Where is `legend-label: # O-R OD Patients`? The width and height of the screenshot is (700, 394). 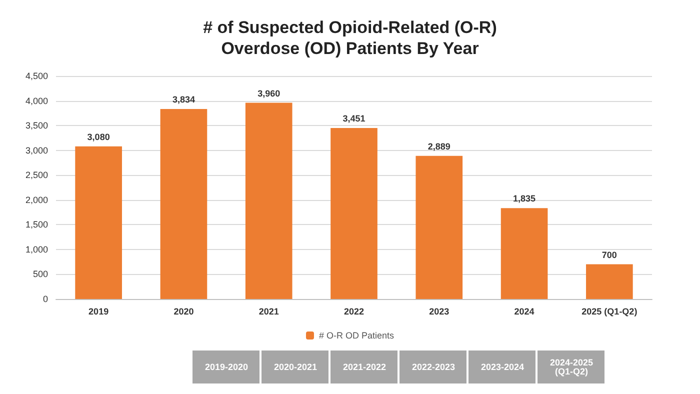
legend-label: # O-R OD Patients is located at coordinates (356, 335).